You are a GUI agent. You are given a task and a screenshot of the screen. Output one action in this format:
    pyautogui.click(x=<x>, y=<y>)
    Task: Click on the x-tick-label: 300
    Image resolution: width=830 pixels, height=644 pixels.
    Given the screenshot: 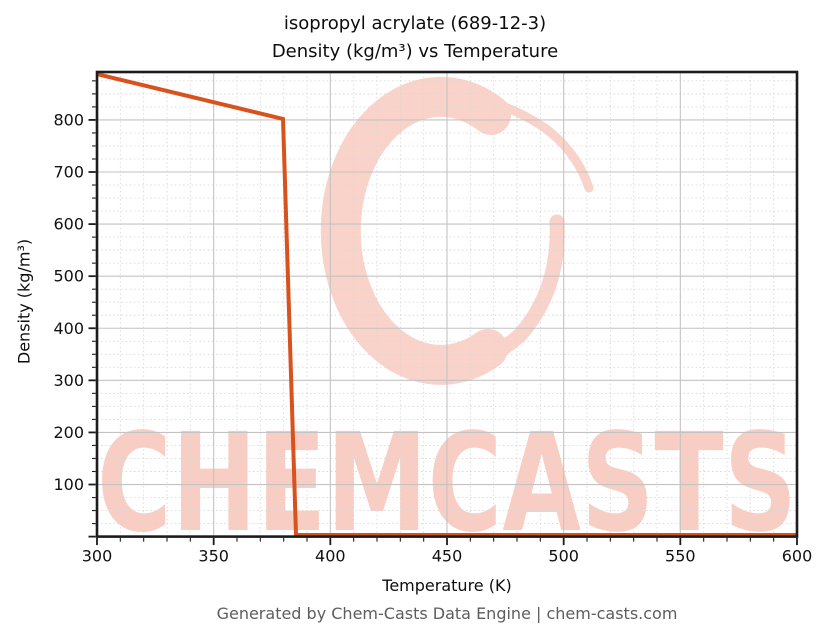 What is the action you would take?
    pyautogui.click(x=97, y=556)
    